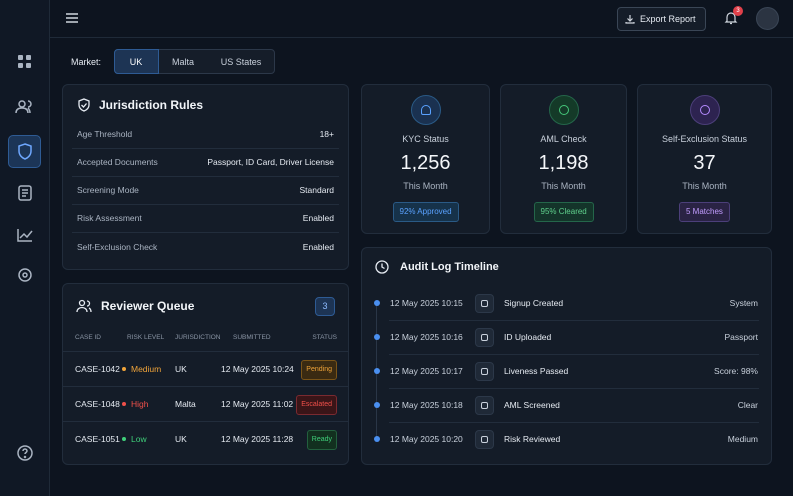 The width and height of the screenshot is (793, 496). Describe the element at coordinates (425, 212) in the screenshot. I see `stat-badge: 92% Approved` at that location.